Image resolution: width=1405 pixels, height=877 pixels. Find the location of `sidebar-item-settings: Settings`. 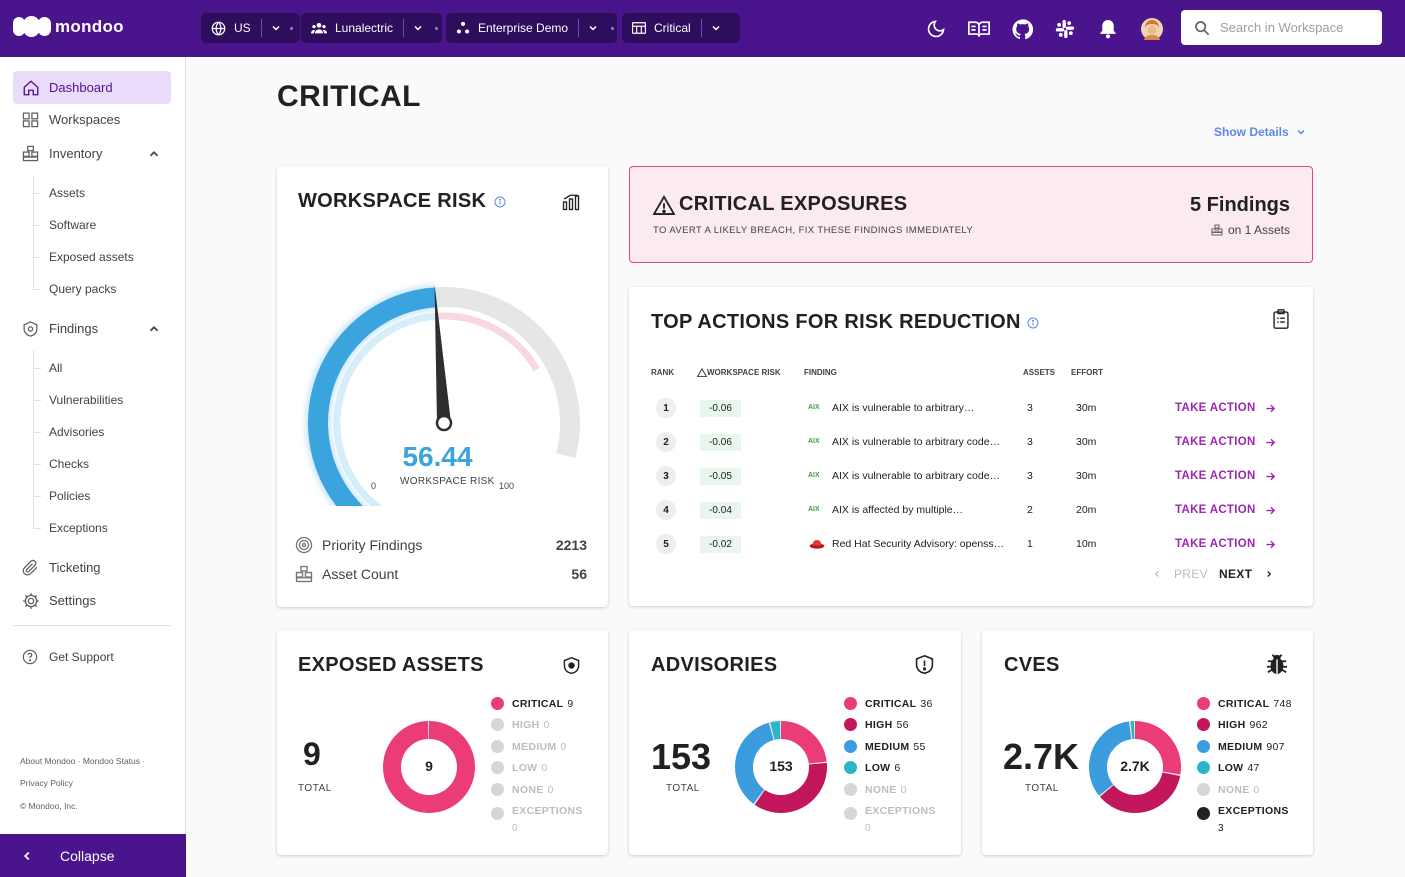

sidebar-item-settings: Settings is located at coordinates (92, 600).